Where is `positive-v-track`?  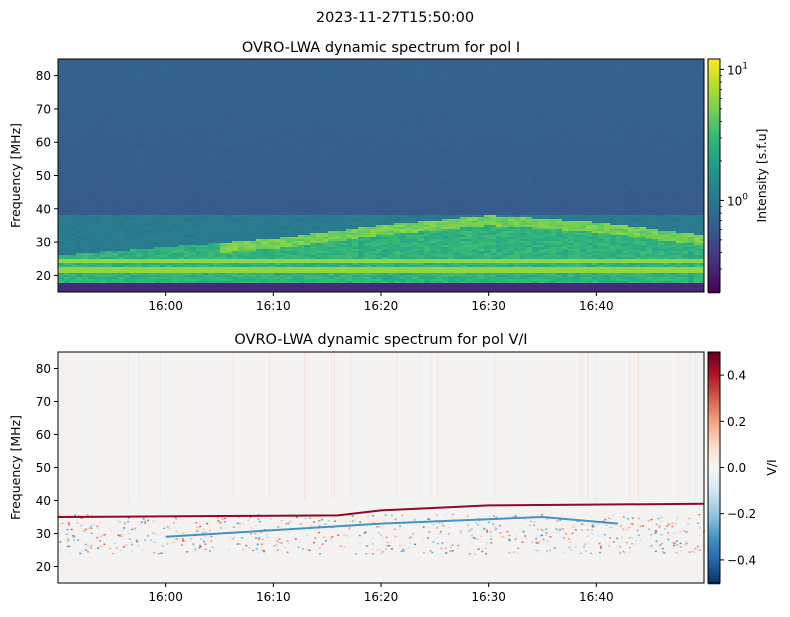 positive-v-track is located at coordinates (381, 510).